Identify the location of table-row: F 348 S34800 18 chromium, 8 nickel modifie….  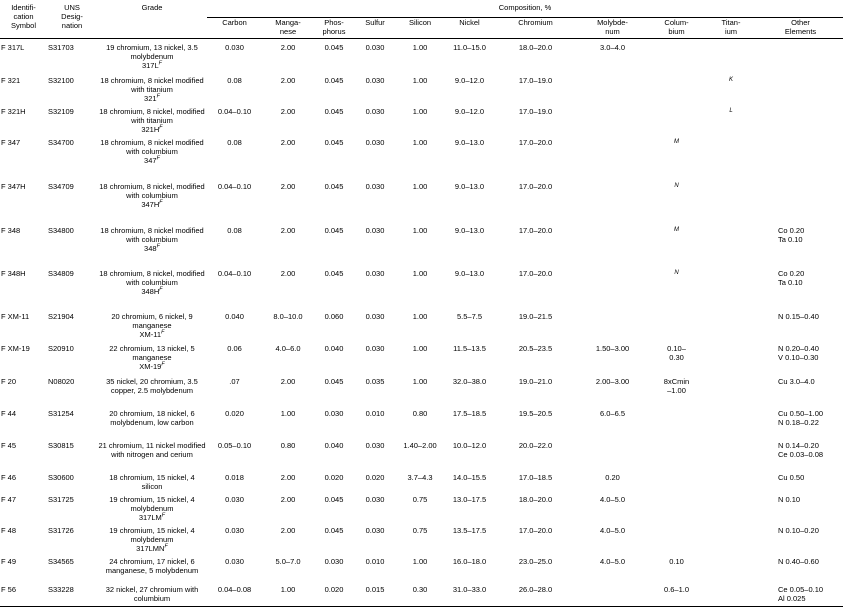
(421, 243).